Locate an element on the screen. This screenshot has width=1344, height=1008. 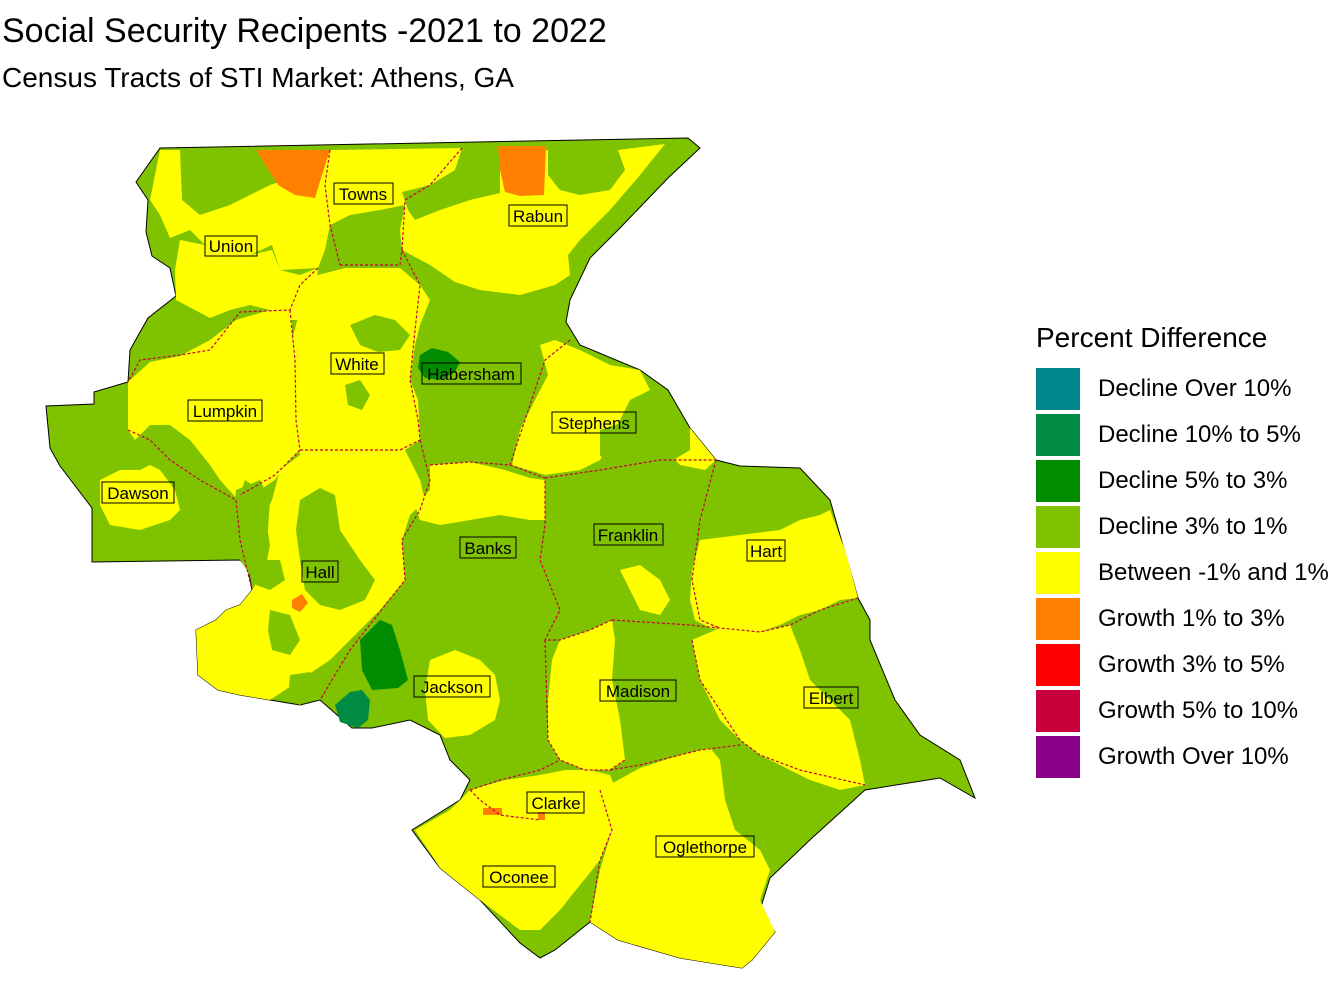
county-label-white: White is located at coordinates (357, 363).